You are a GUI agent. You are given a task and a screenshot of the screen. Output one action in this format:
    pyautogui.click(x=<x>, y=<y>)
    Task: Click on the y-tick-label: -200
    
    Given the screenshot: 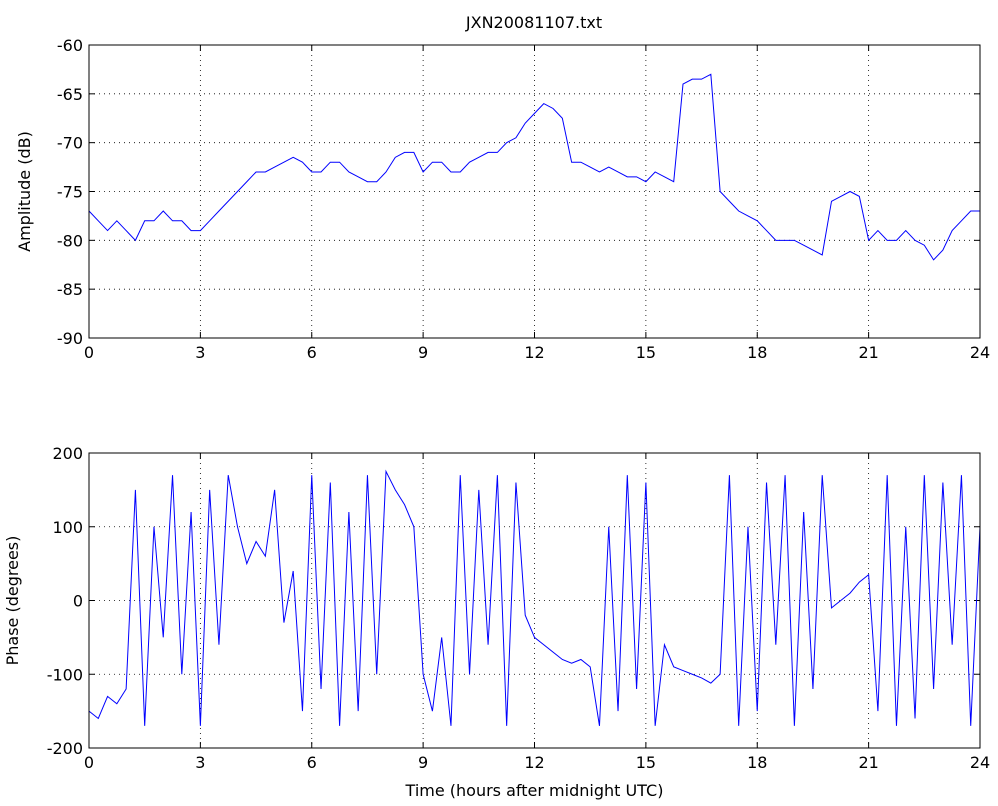 What is the action you would take?
    pyautogui.click(x=65, y=748)
    